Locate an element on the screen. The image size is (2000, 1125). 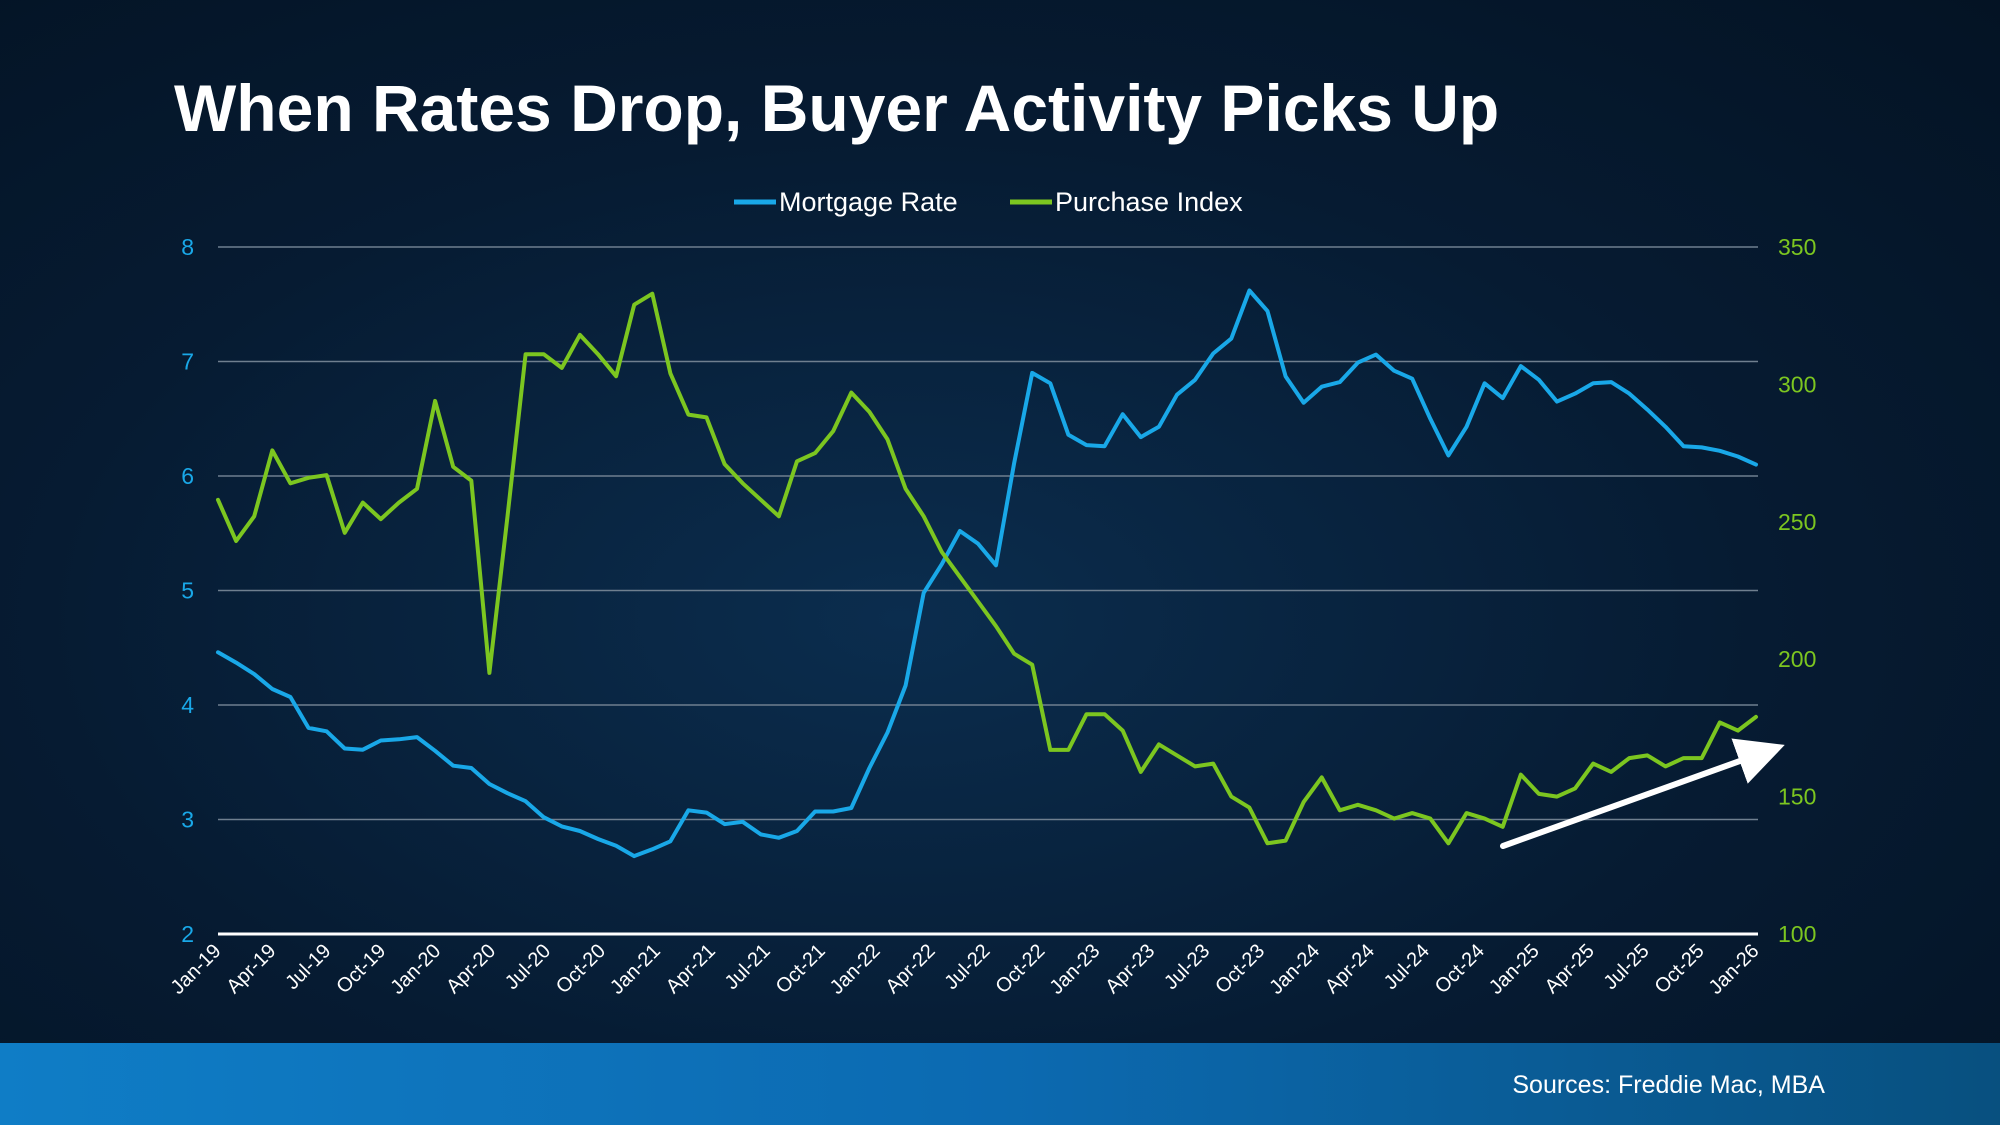
x-tick-label: Jan-20 is located at coordinates (415, 969).